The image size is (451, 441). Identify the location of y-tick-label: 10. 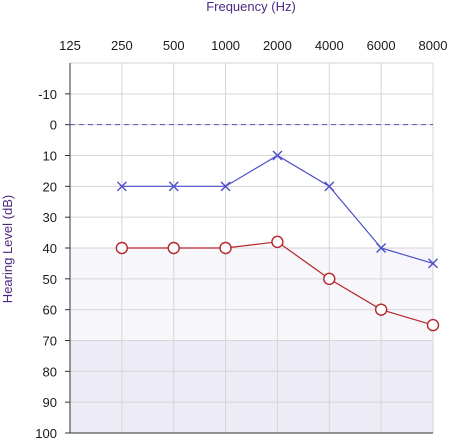
(50, 156).